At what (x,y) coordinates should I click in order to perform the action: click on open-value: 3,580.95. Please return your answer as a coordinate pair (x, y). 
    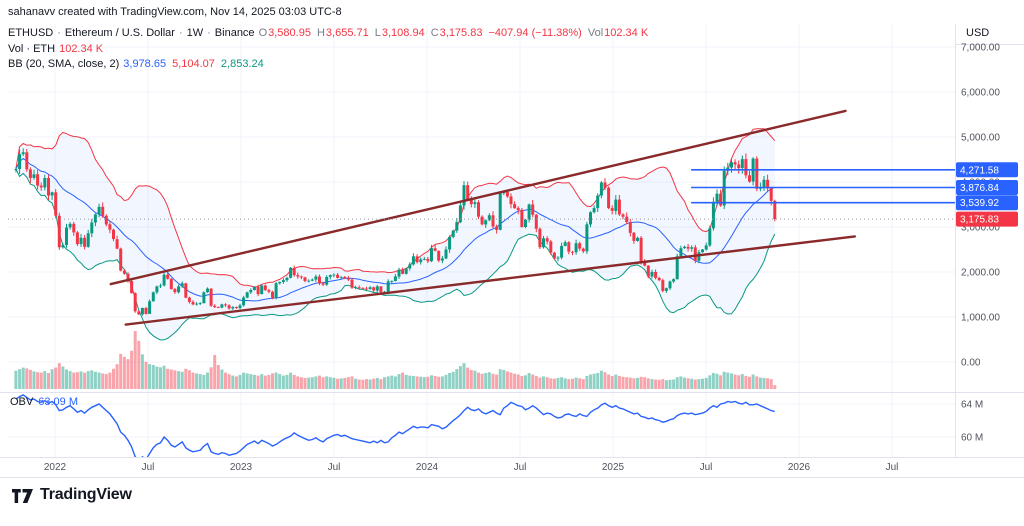
    Looking at the image, I should click on (289, 33).